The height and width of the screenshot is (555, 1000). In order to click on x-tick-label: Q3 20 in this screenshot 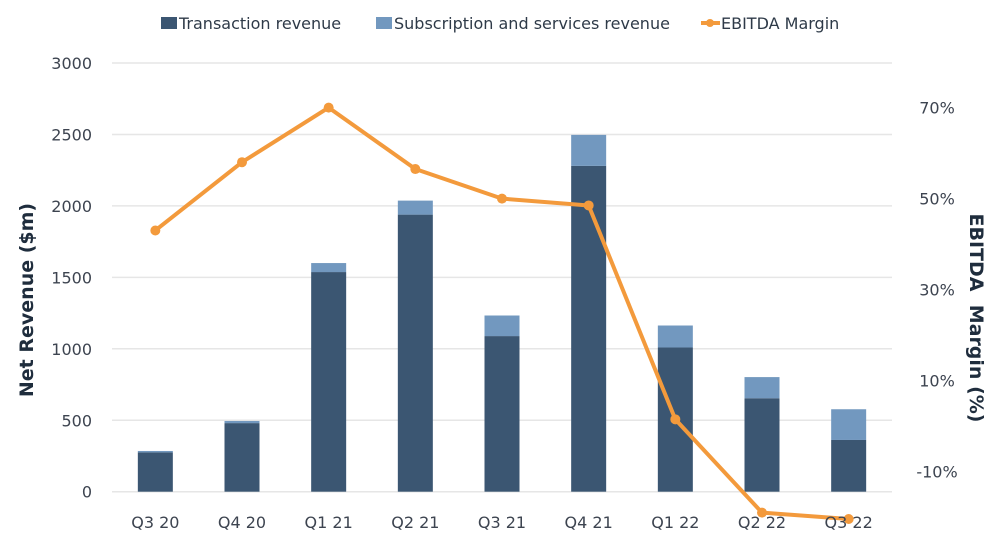, I will do `click(155, 522)`.